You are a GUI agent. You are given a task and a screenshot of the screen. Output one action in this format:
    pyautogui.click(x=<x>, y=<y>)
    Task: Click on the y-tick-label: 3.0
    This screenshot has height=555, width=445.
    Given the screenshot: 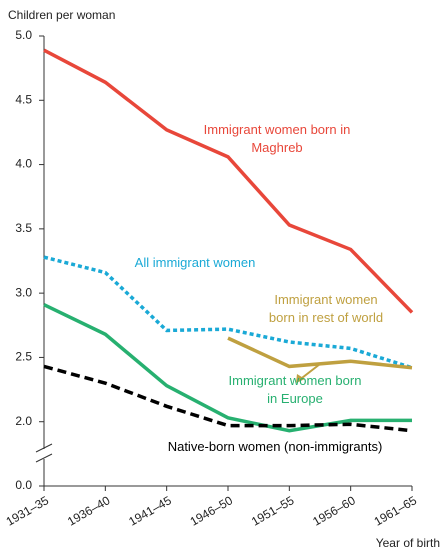 What is the action you would take?
    pyautogui.click(x=23, y=292)
    